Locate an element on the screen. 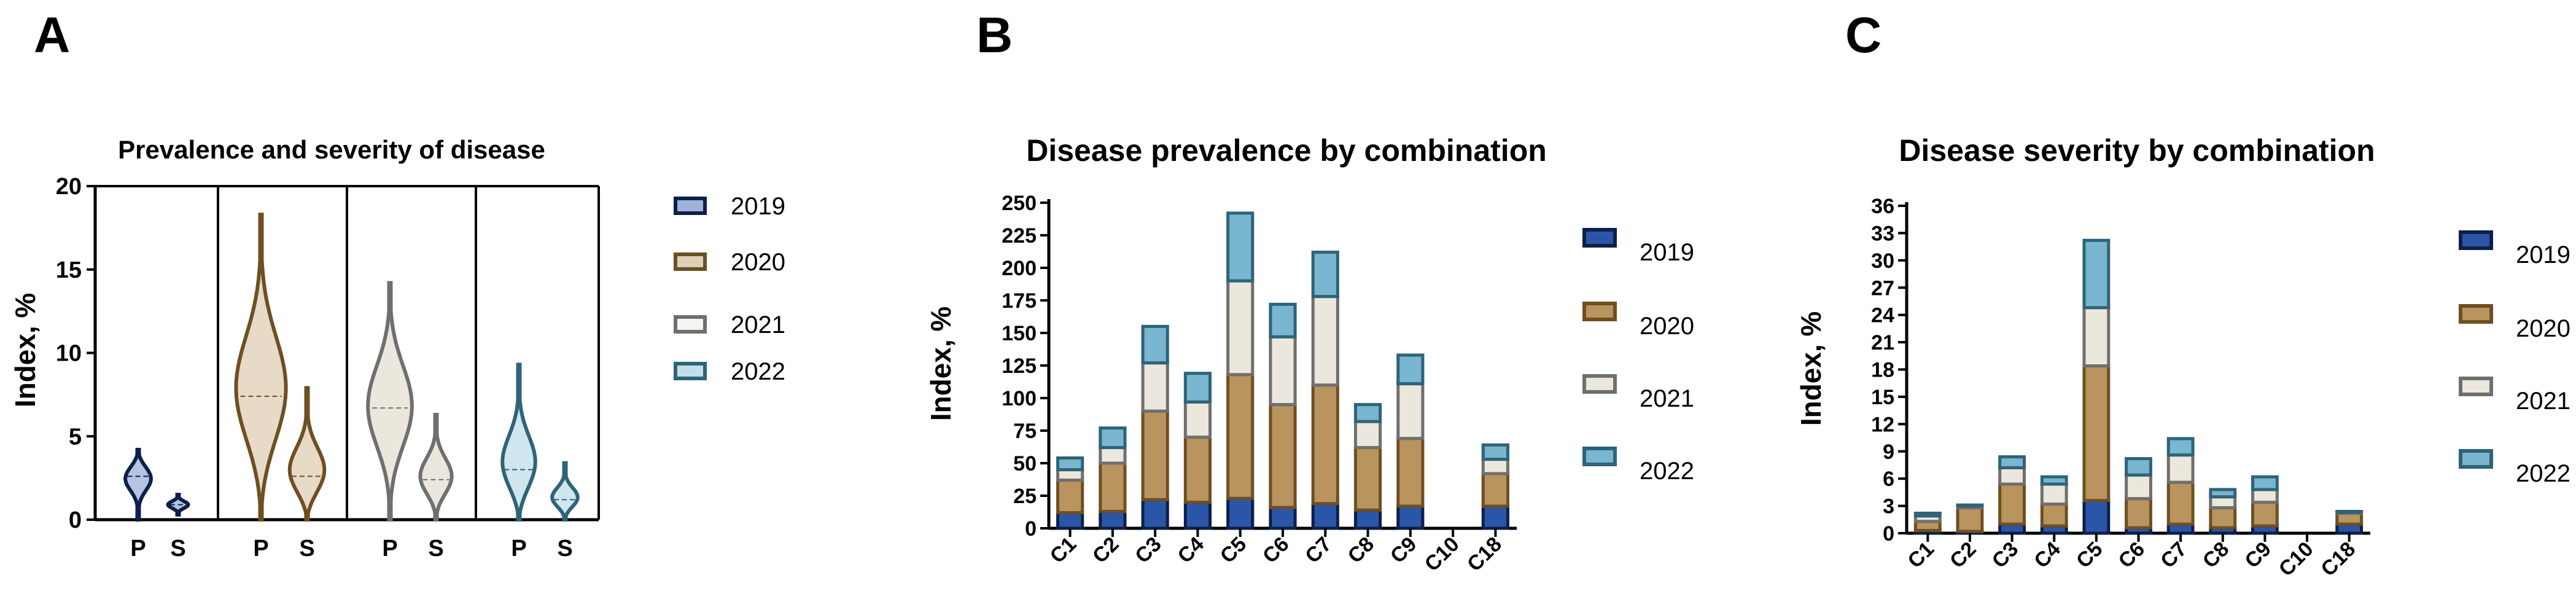  x-tick-label: C5 is located at coordinates (1233, 550).